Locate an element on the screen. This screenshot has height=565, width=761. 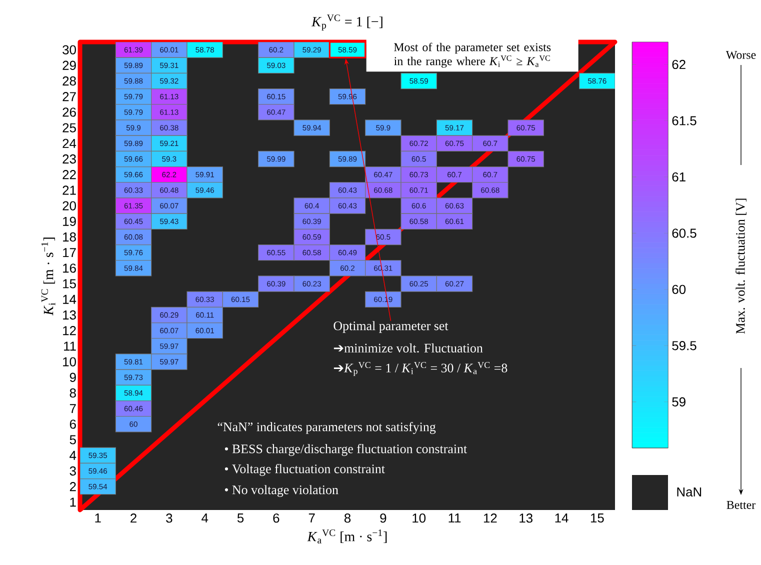
annotation: • Voltage fluctuation constraint is located at coordinates (304, 470).